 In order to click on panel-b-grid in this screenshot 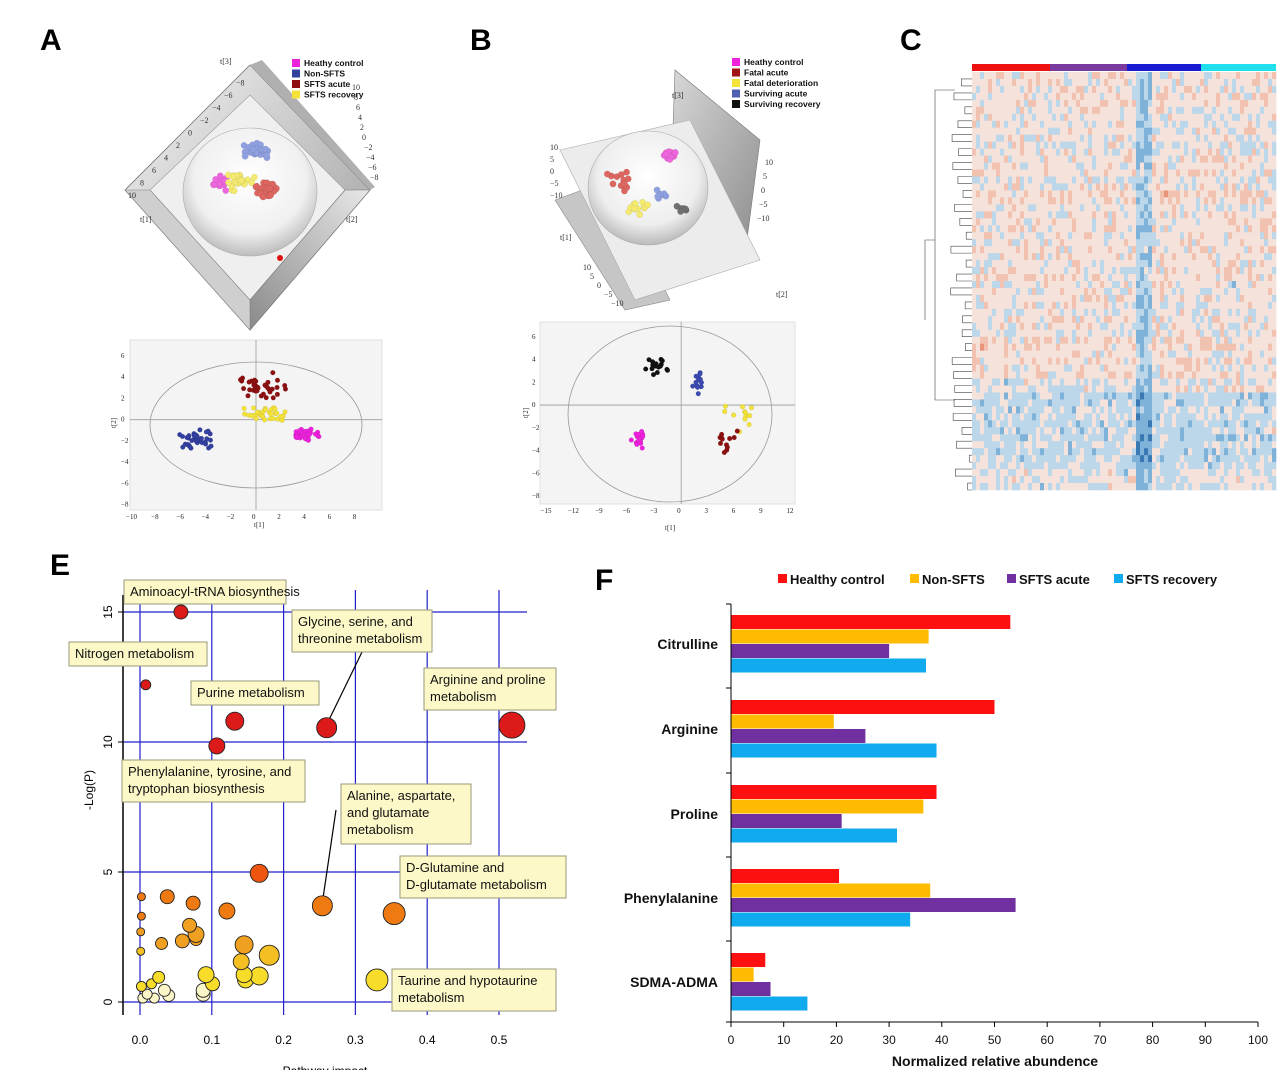, I will do `click(667, 413)`.